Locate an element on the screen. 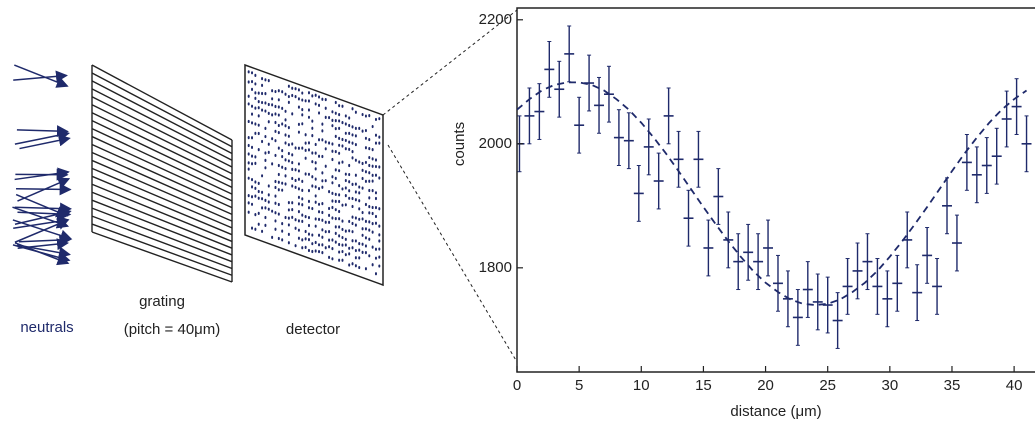 The width and height of the screenshot is (1035, 426). y-tick-label: 1800 is located at coordinates (495, 267).